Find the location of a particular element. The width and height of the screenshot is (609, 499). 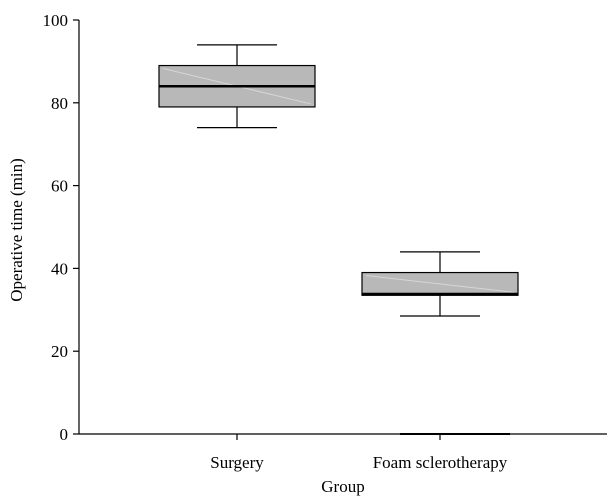

y-tick-label: 40 is located at coordinates (59, 268).